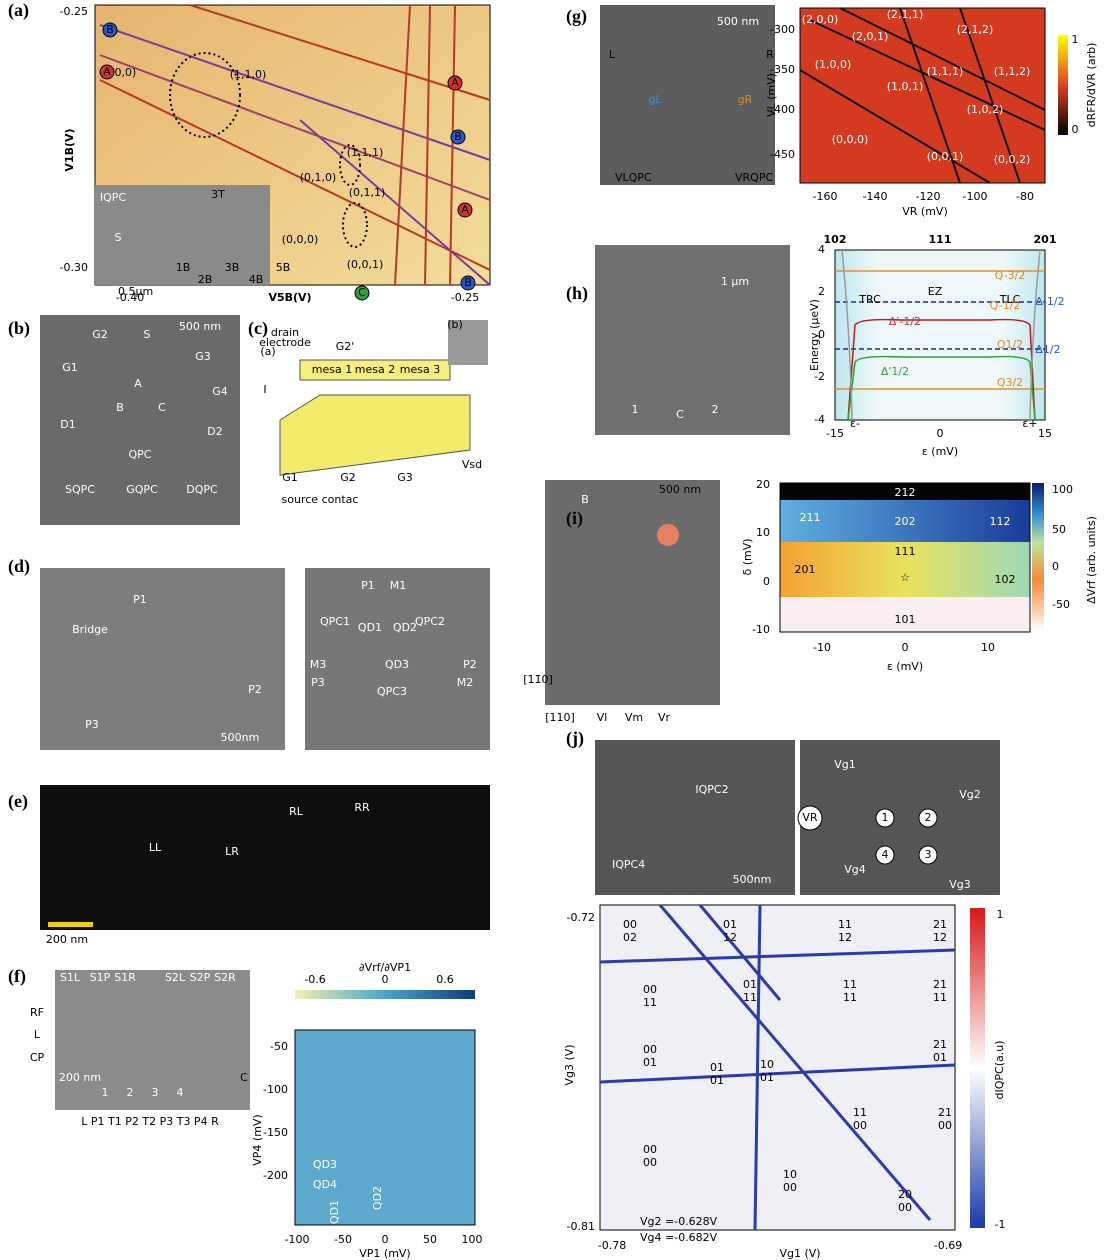  What do you see at coordinates (405, 627) in the screenshot?
I see `label: QD2` at bounding box center [405, 627].